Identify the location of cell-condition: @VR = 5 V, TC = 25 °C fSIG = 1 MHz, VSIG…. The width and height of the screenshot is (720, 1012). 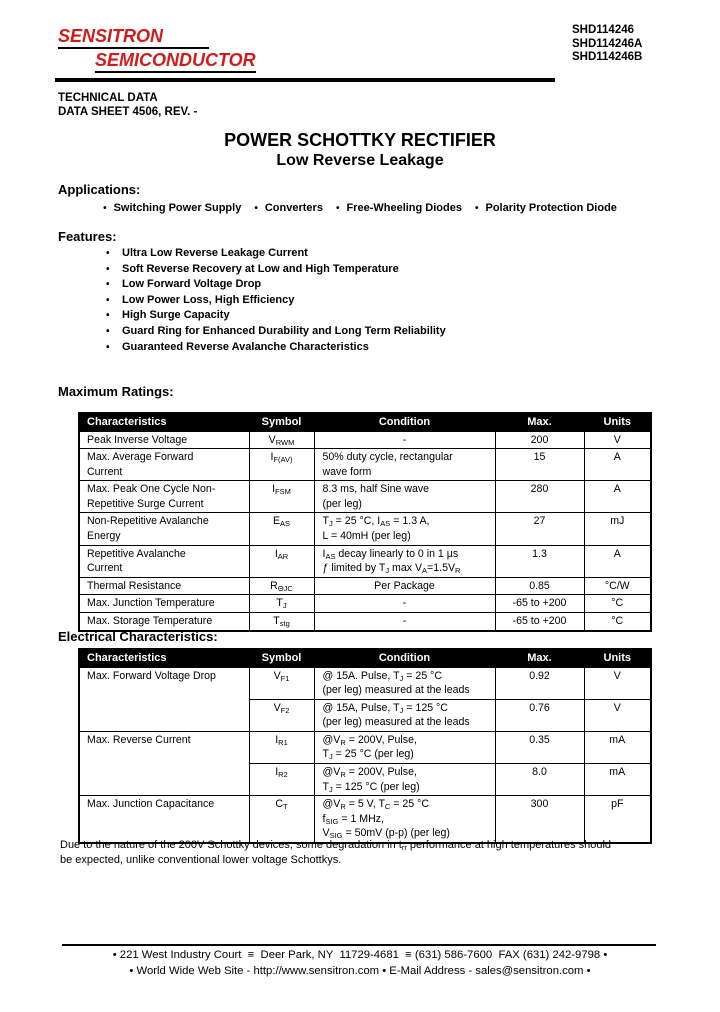
(404, 819).